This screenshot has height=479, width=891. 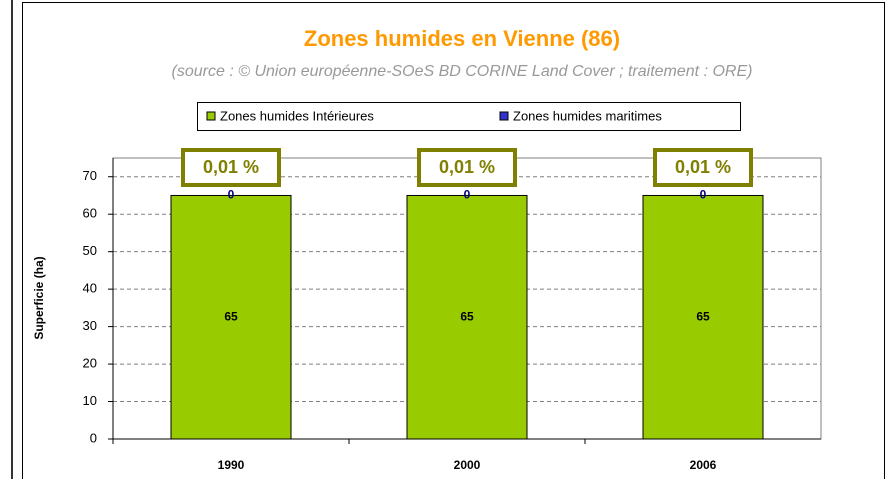 I want to click on y-tick-label: 0, so click(x=93, y=437).